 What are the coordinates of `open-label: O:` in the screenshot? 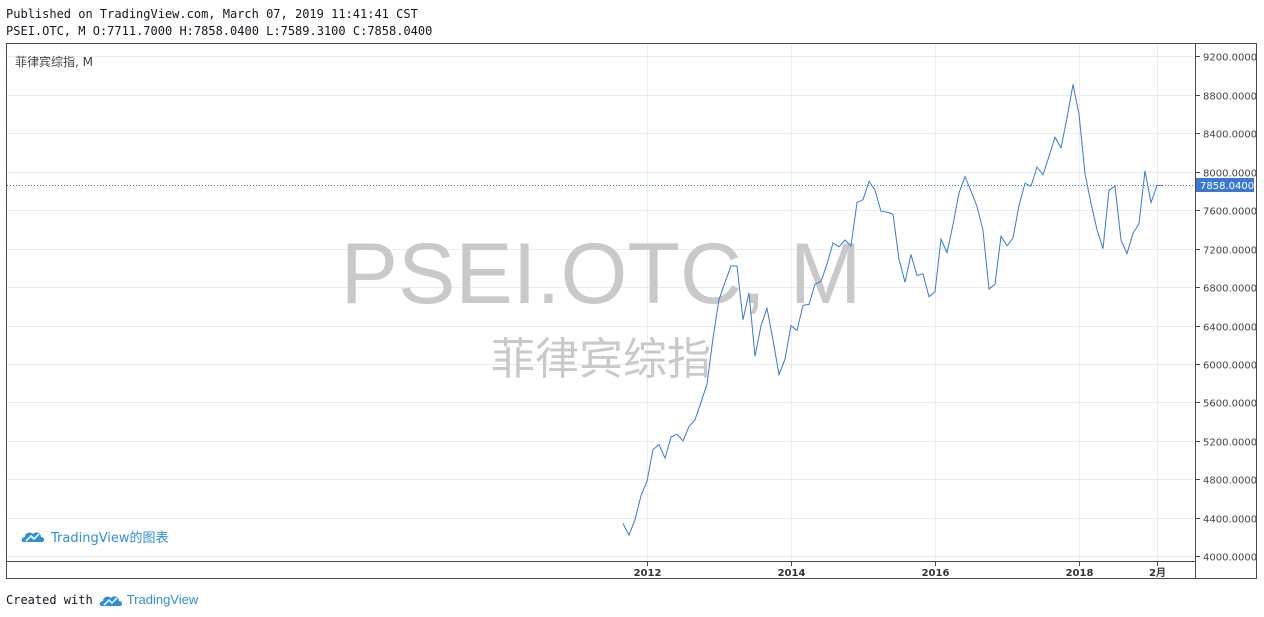 It's located at (100, 31).